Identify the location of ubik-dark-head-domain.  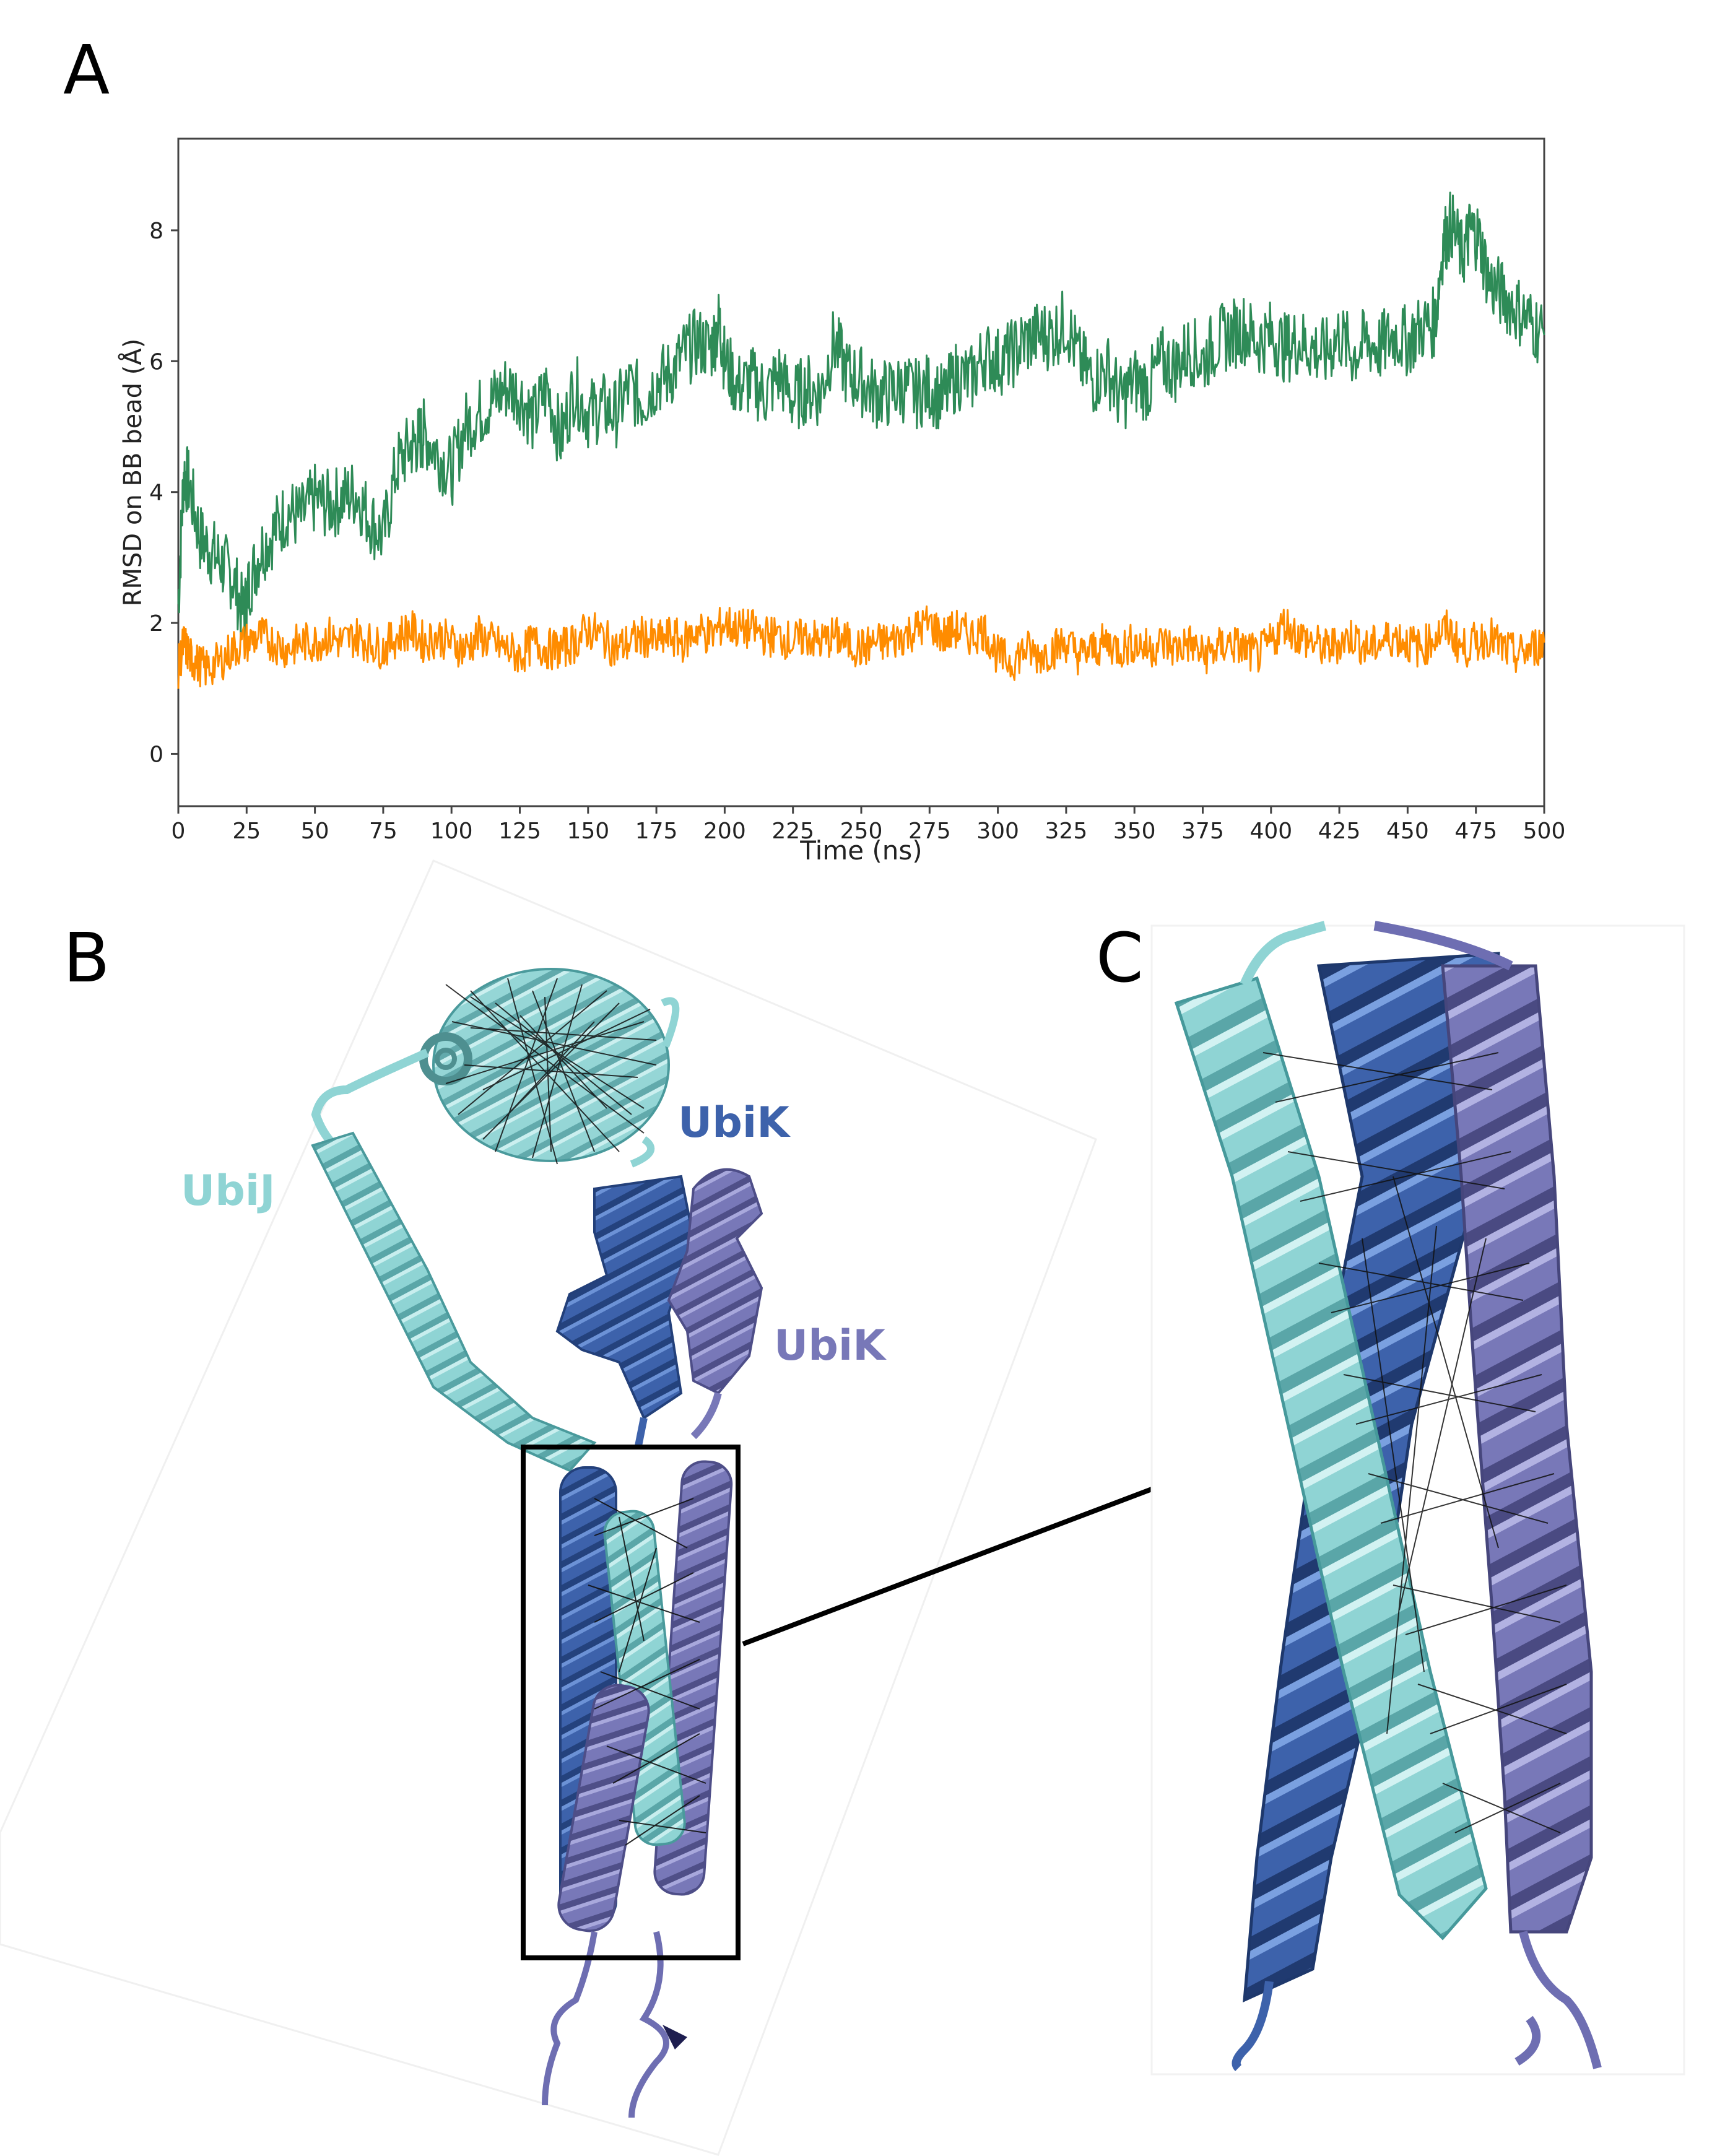
(625, 1312).